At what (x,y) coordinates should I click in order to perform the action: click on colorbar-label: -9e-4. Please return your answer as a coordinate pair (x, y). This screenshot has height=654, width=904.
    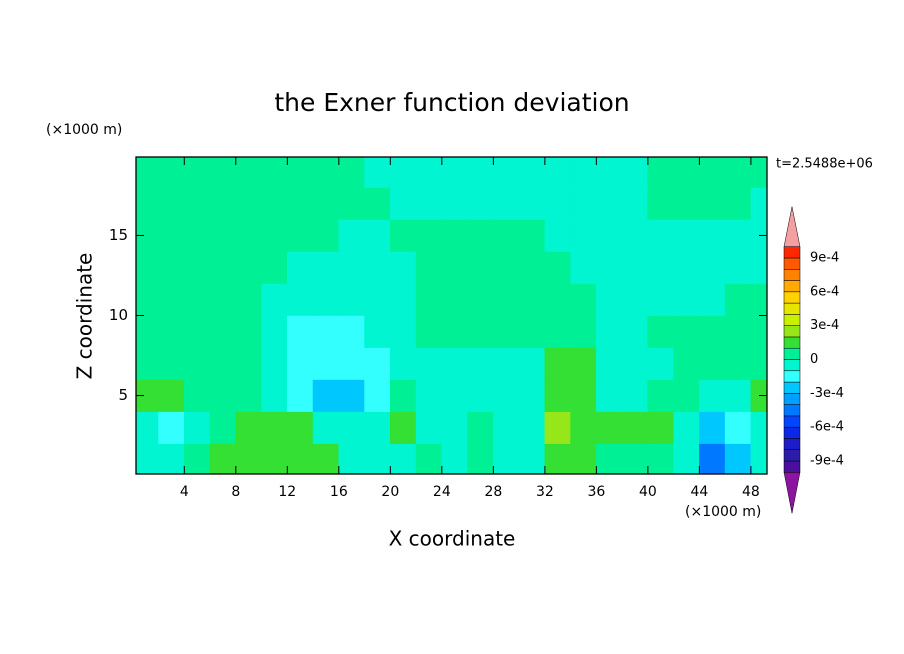
    Looking at the image, I should click on (827, 461).